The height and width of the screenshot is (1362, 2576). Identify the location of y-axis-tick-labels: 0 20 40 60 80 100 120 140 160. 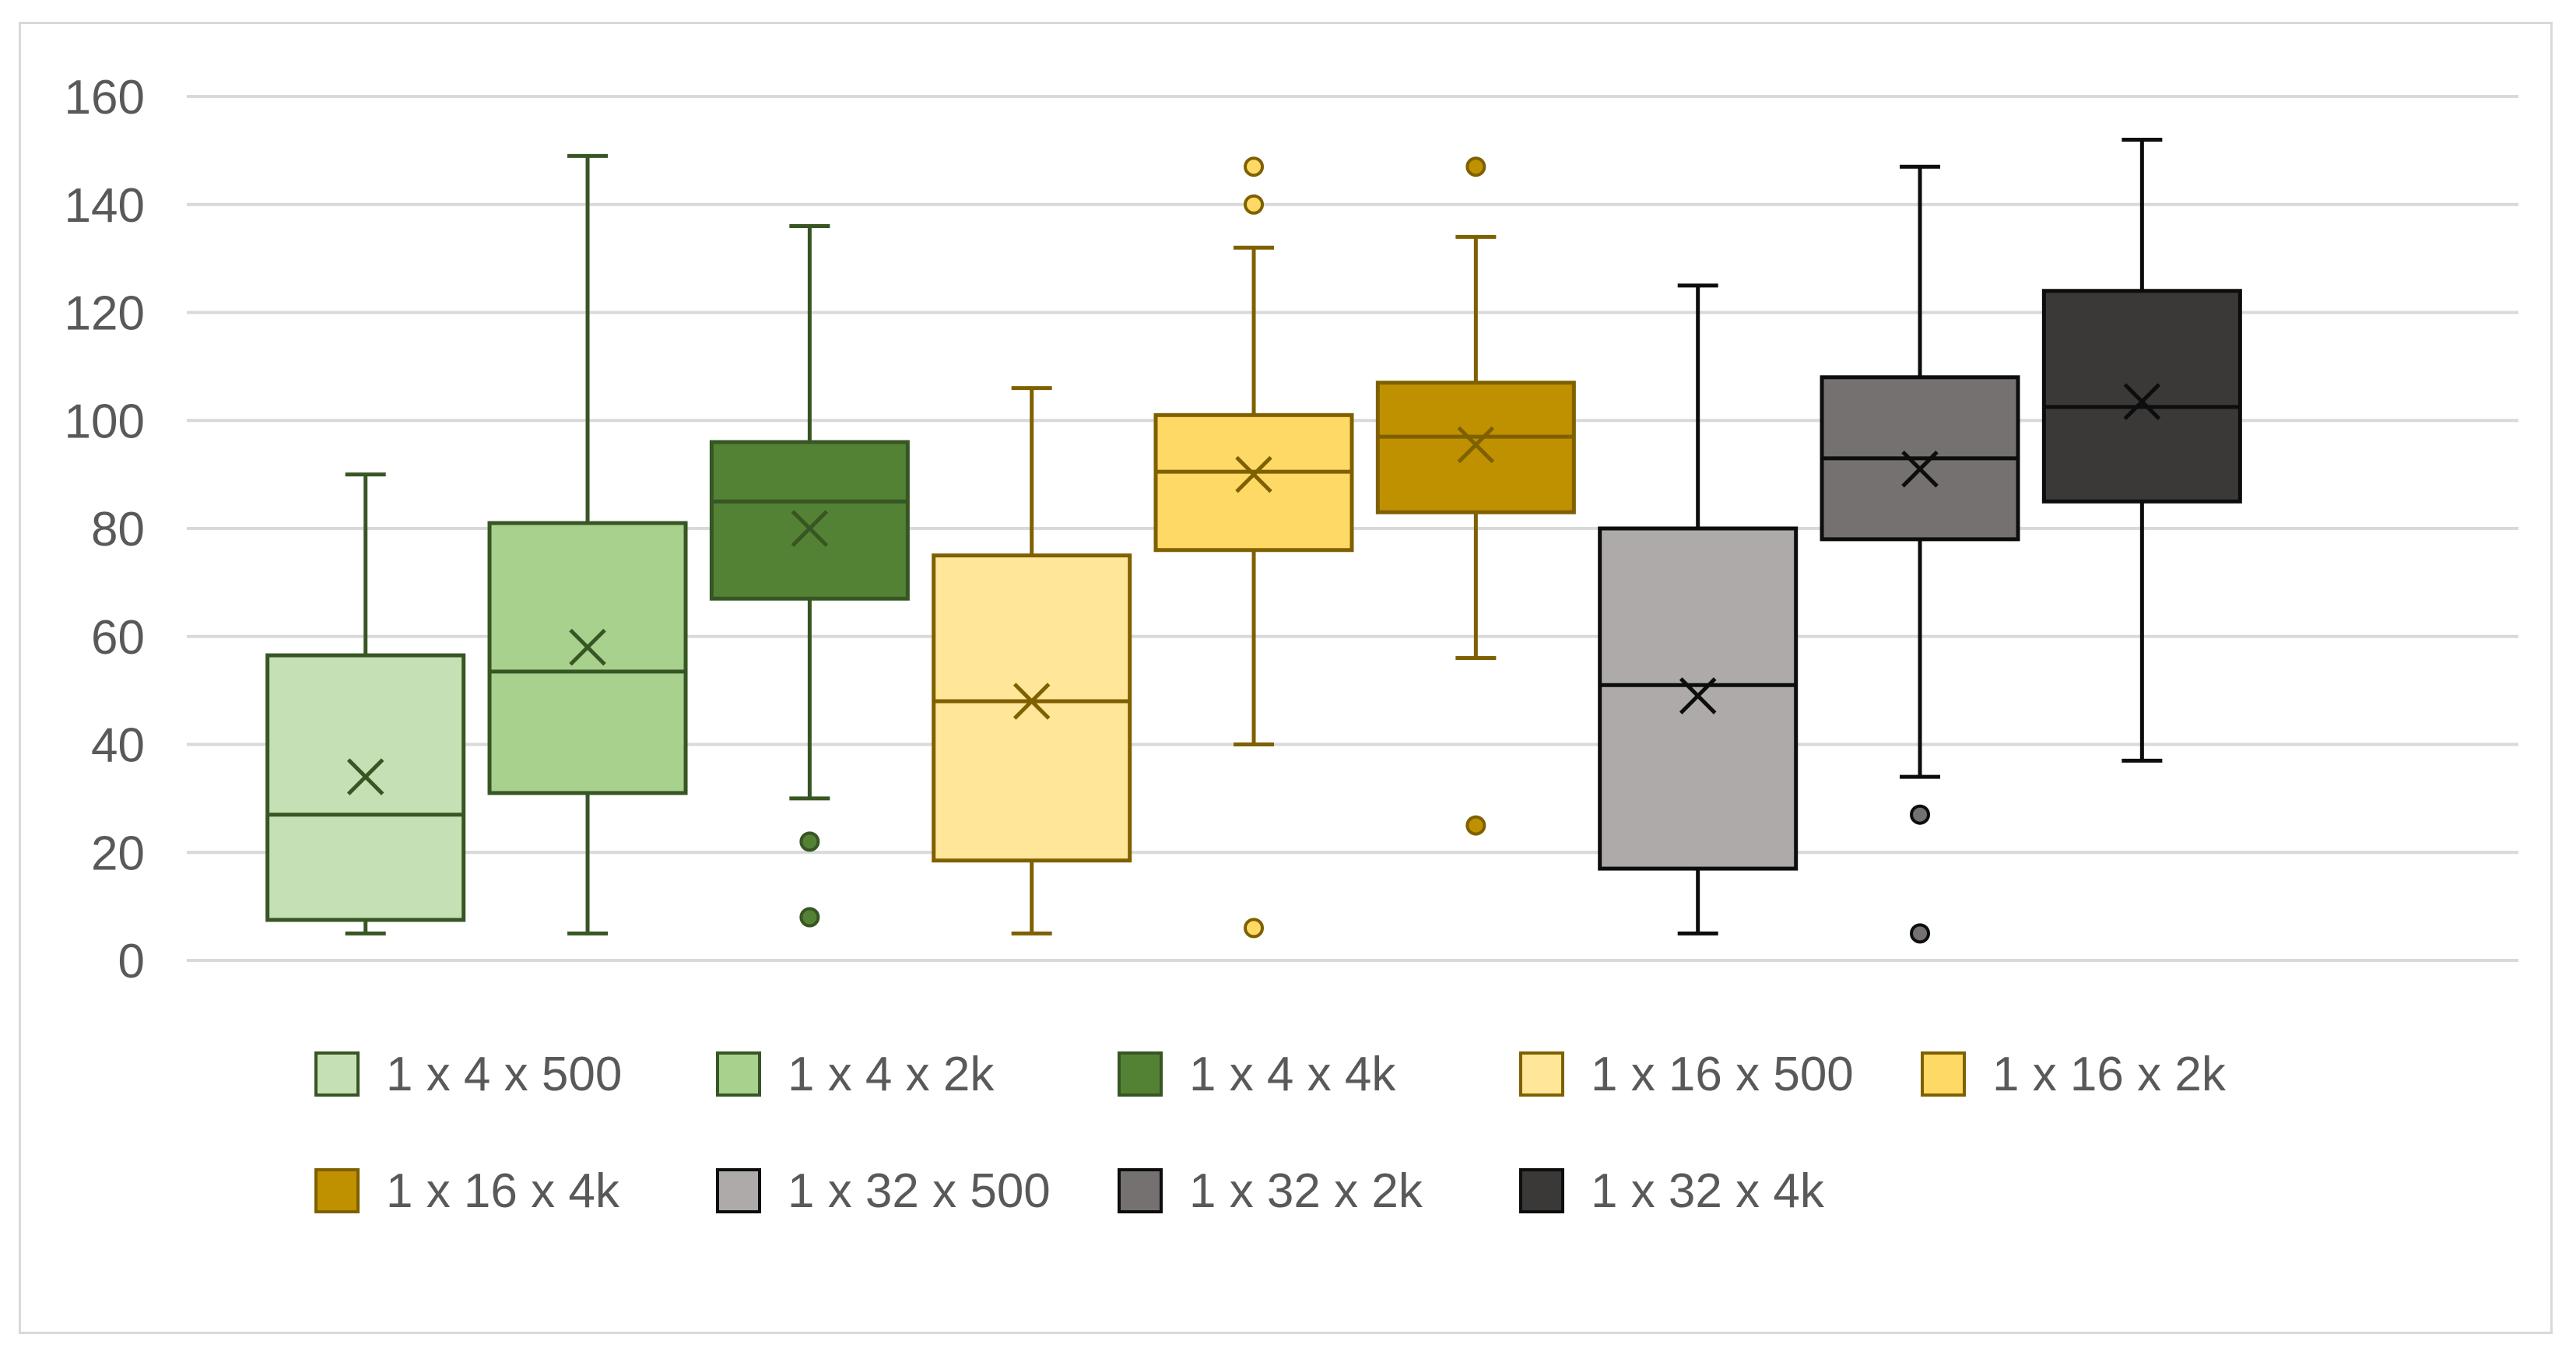
(105, 529).